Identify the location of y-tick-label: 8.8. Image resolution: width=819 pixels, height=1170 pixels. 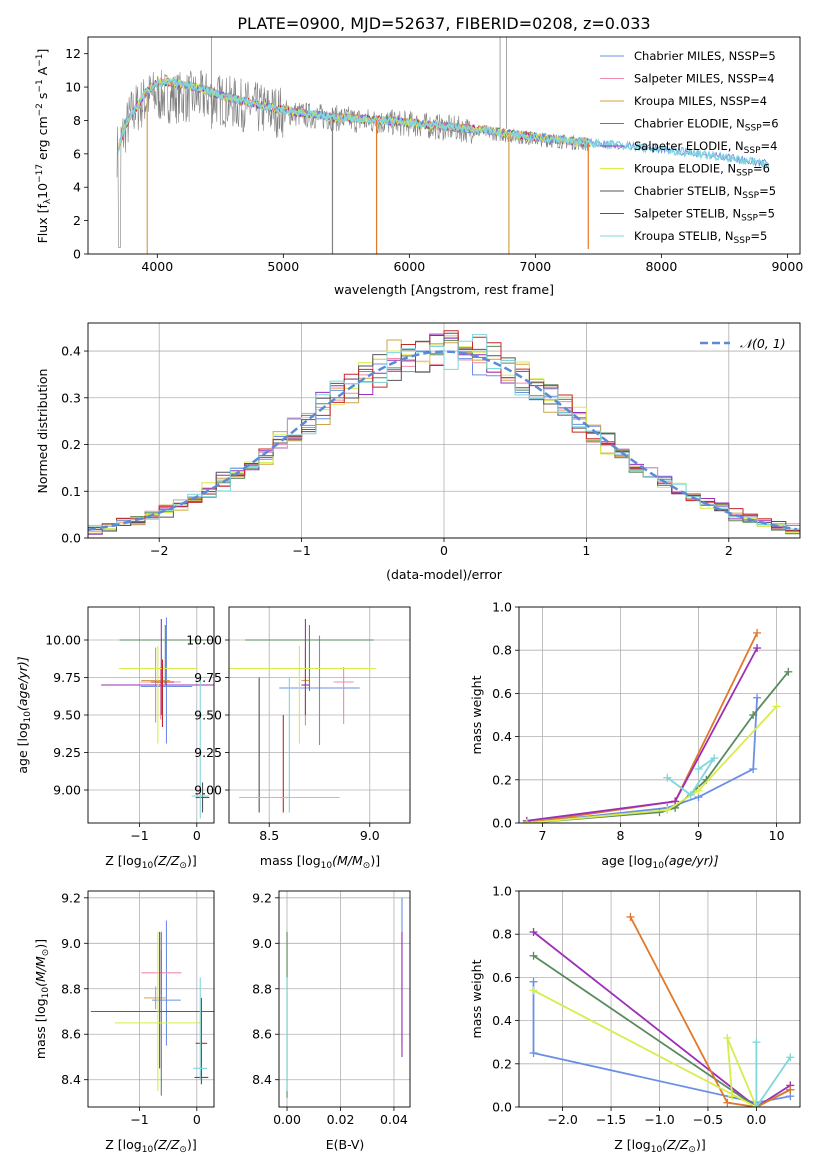
(71, 988).